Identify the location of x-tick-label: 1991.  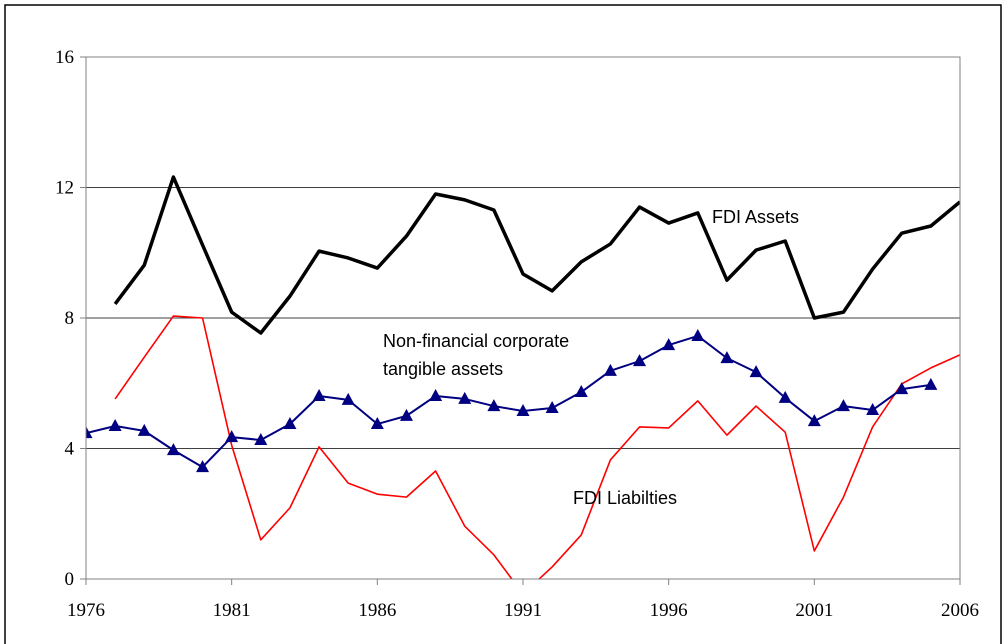
(523, 610).